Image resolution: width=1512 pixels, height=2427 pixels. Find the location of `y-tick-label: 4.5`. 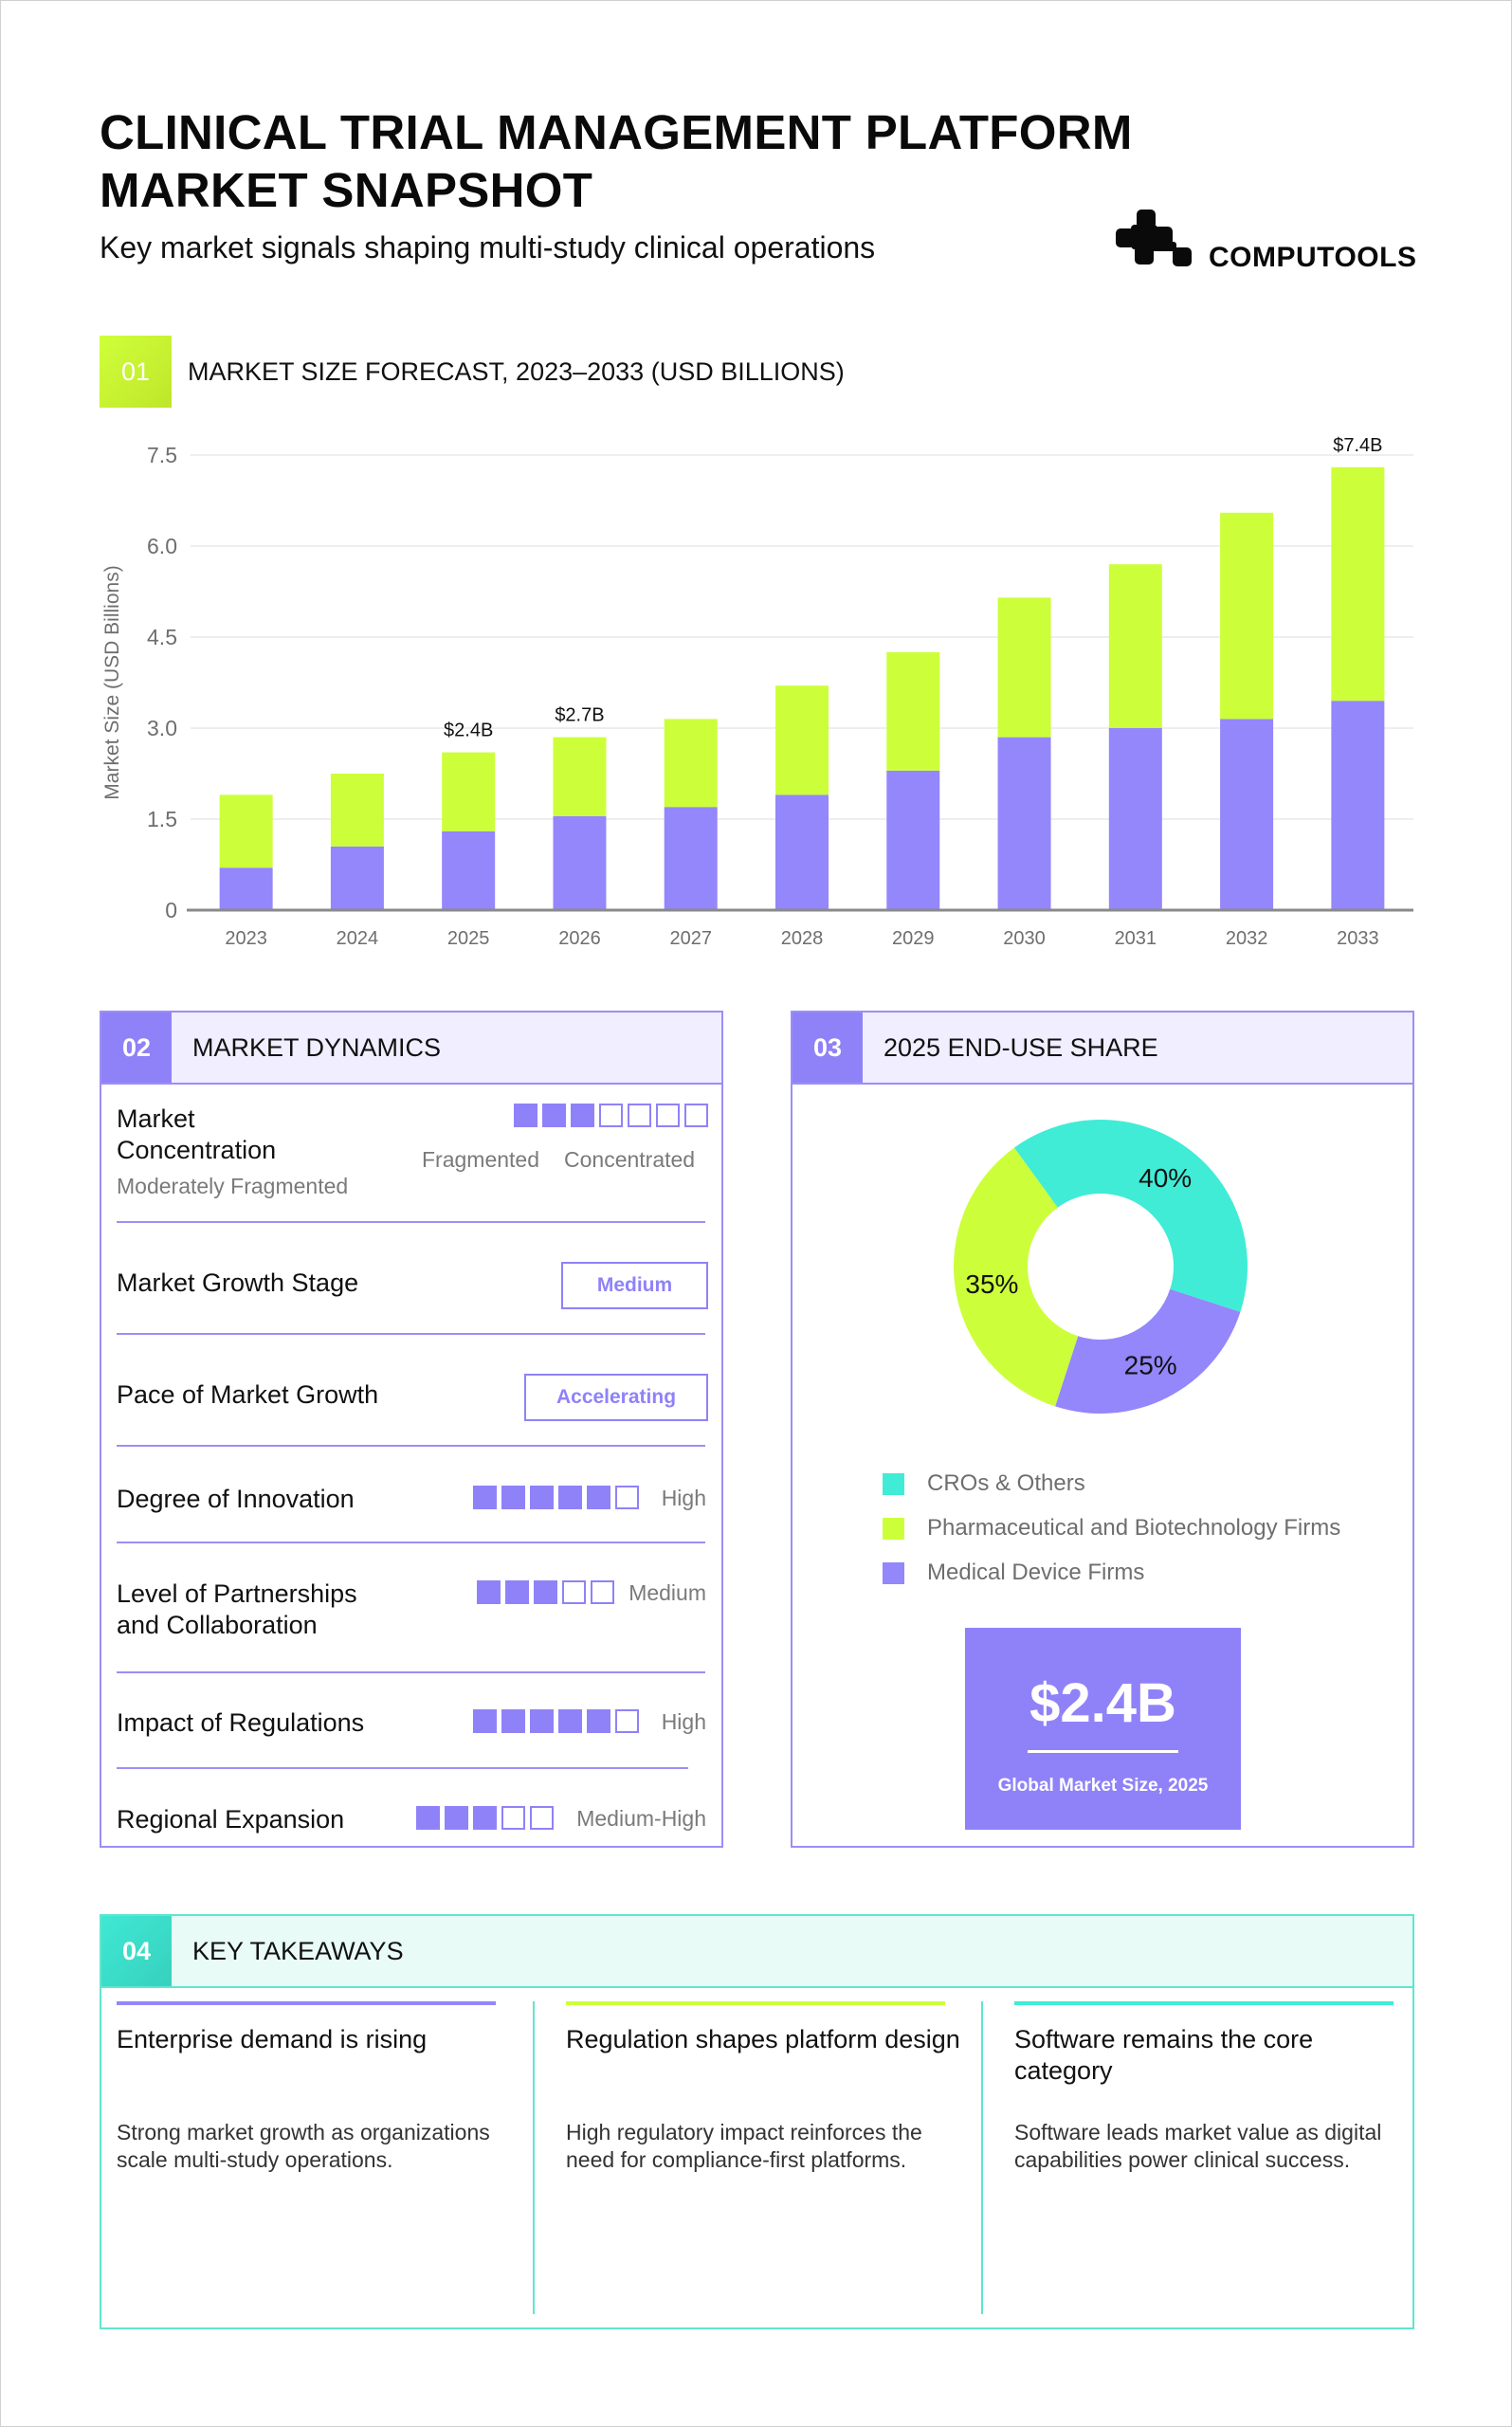

y-tick-label: 4.5 is located at coordinates (162, 637).